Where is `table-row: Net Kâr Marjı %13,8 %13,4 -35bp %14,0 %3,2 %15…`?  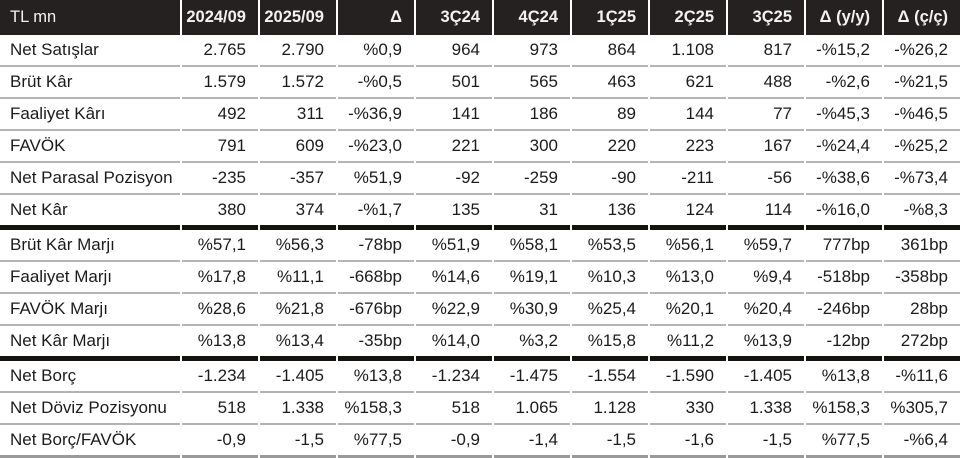
table-row: Net Kâr Marjı %13,8 %13,4 -35bp %14,0 %3,2 %15… is located at coordinates (480, 343).